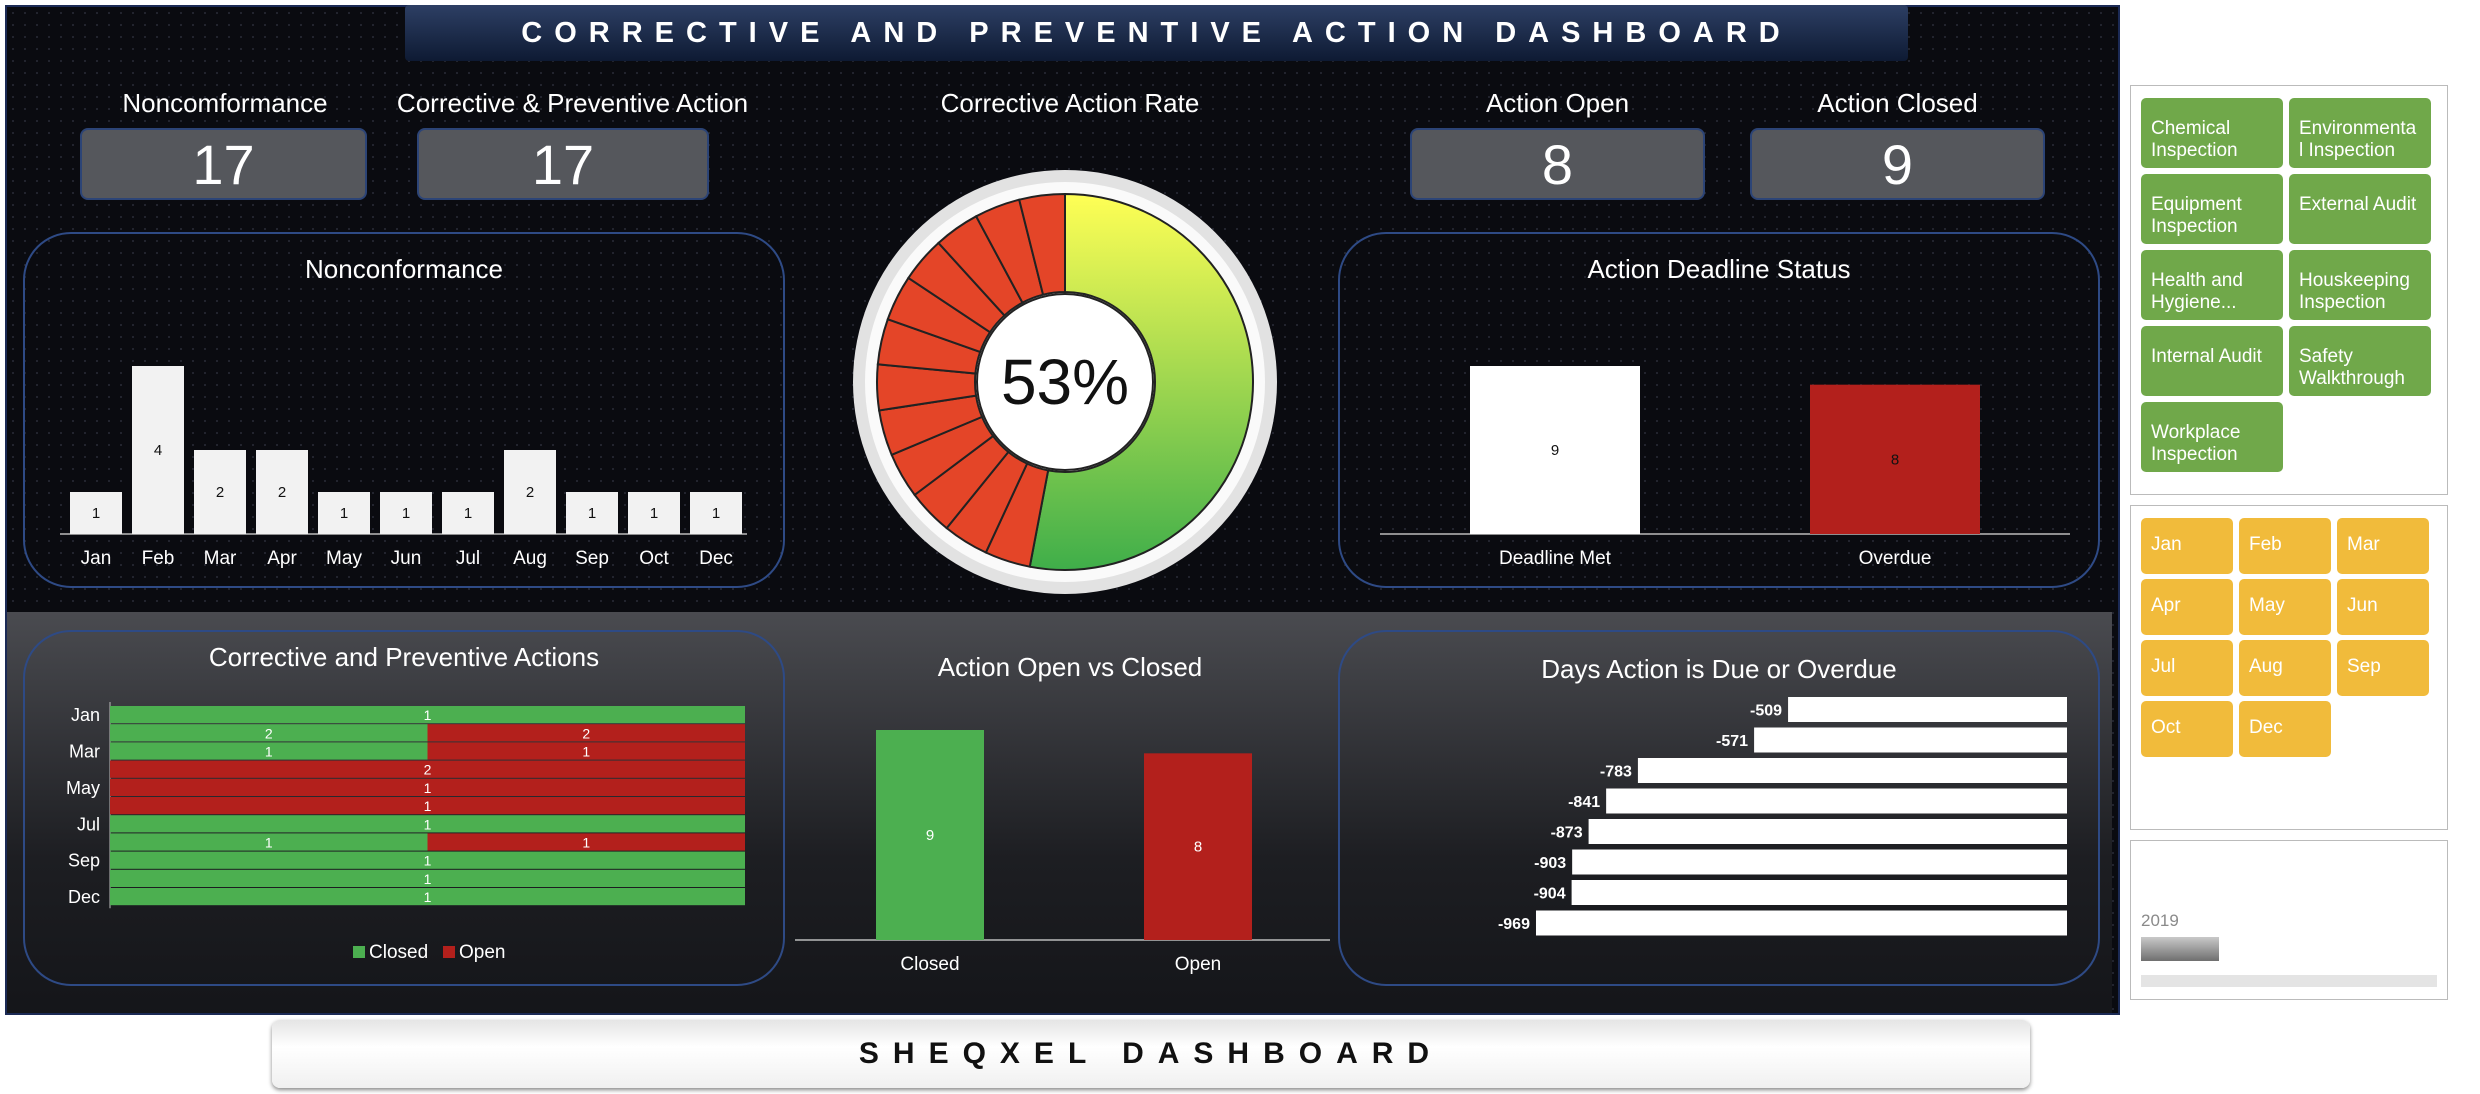  Describe the element at coordinates (1732, 741) in the screenshot. I see `days-due-data-label: -571` at that location.